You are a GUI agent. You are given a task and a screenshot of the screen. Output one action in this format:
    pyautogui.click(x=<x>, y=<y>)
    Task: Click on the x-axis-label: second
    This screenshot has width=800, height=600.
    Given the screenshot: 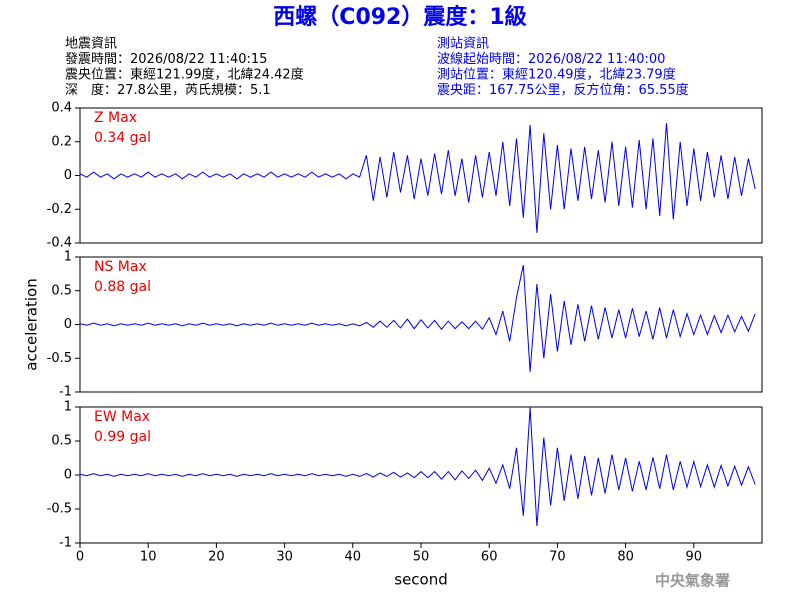 What is the action you would take?
    pyautogui.click(x=421, y=580)
    